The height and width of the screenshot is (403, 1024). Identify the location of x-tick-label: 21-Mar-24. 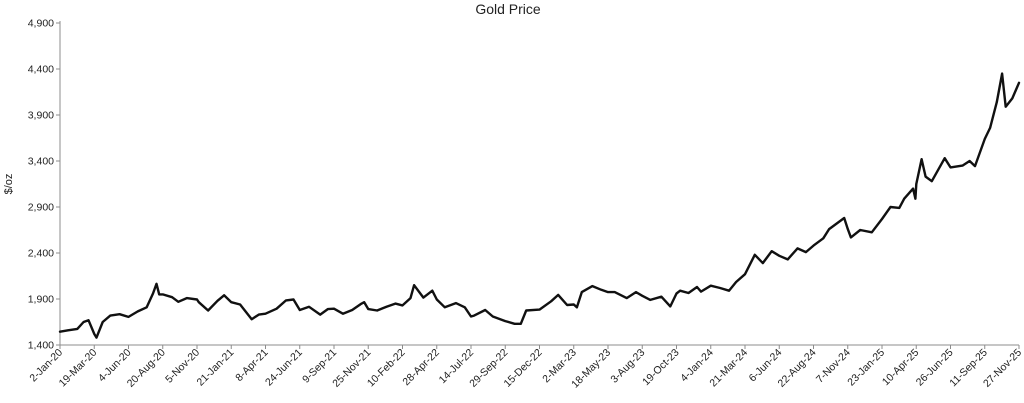
(728, 368).